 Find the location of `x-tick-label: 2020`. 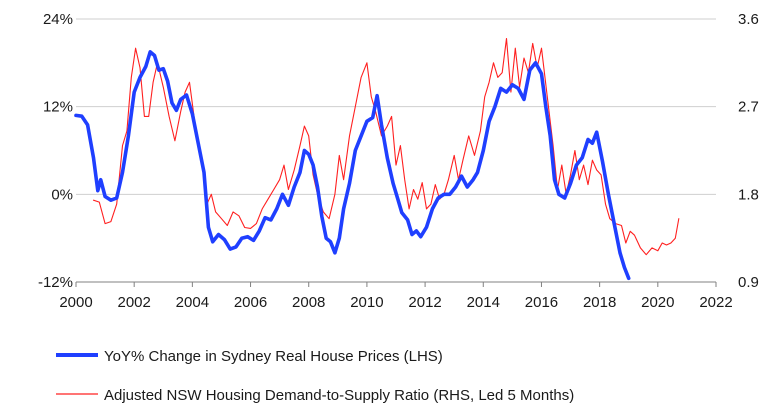

x-tick-label: 2020 is located at coordinates (657, 302).